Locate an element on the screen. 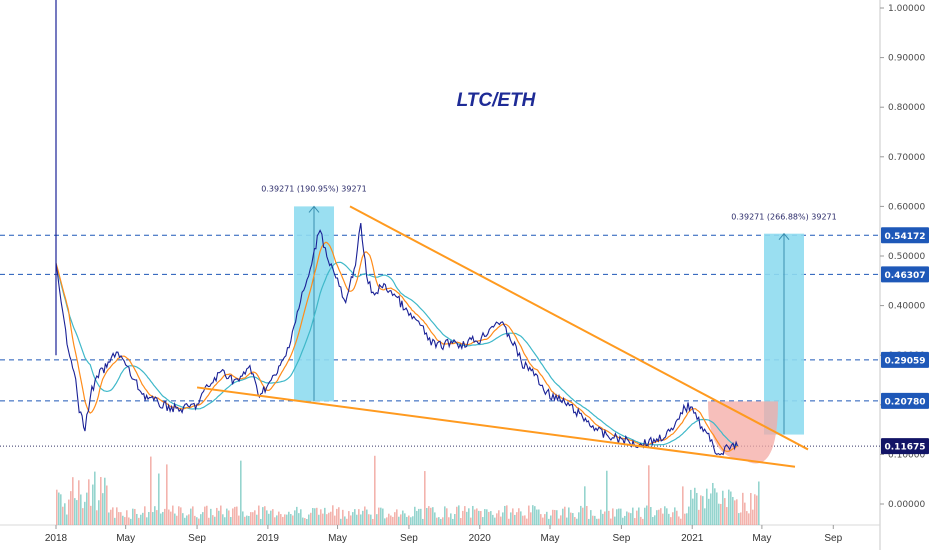 This screenshot has height=550, width=932. y-tick-label: 0.70000 is located at coordinates (906, 158).